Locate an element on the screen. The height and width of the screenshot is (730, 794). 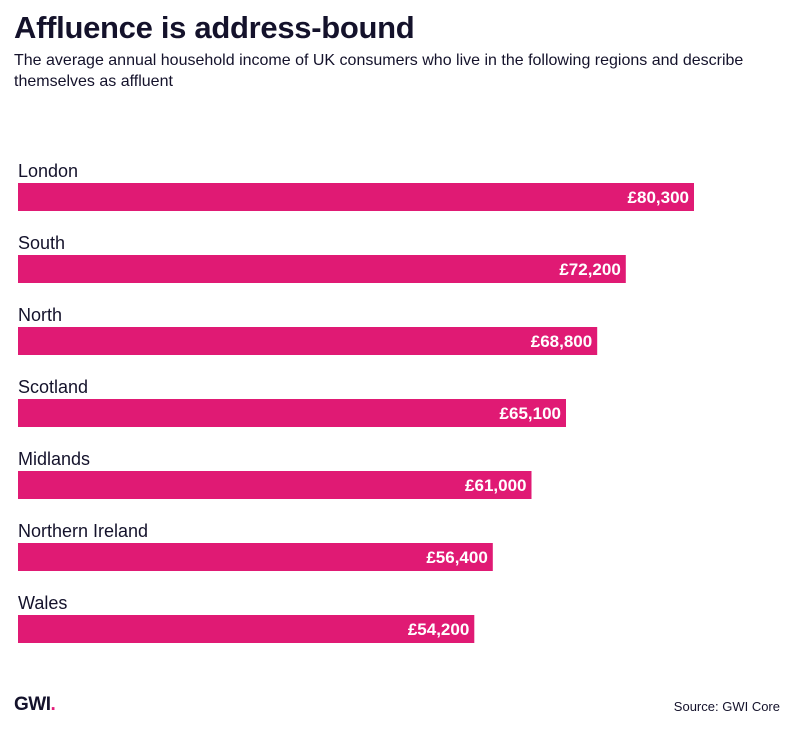
data-label: £65,100 is located at coordinates (530, 413).